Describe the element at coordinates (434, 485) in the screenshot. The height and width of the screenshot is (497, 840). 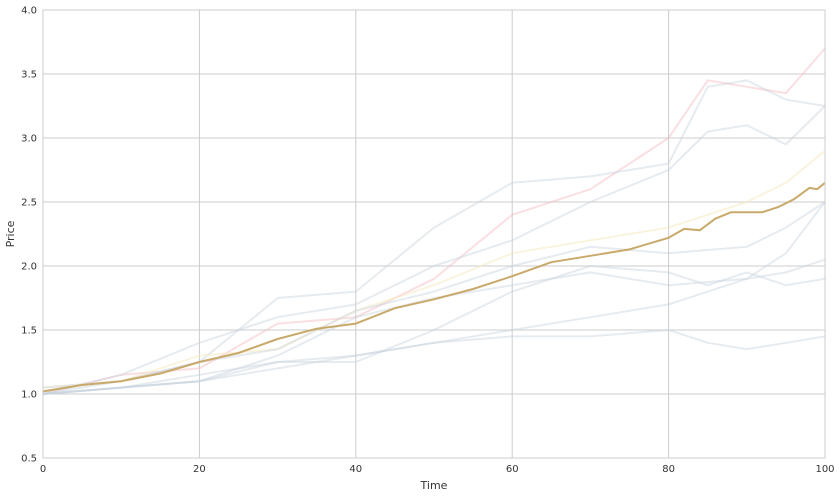
I see `x-axis-label: Time` at that location.